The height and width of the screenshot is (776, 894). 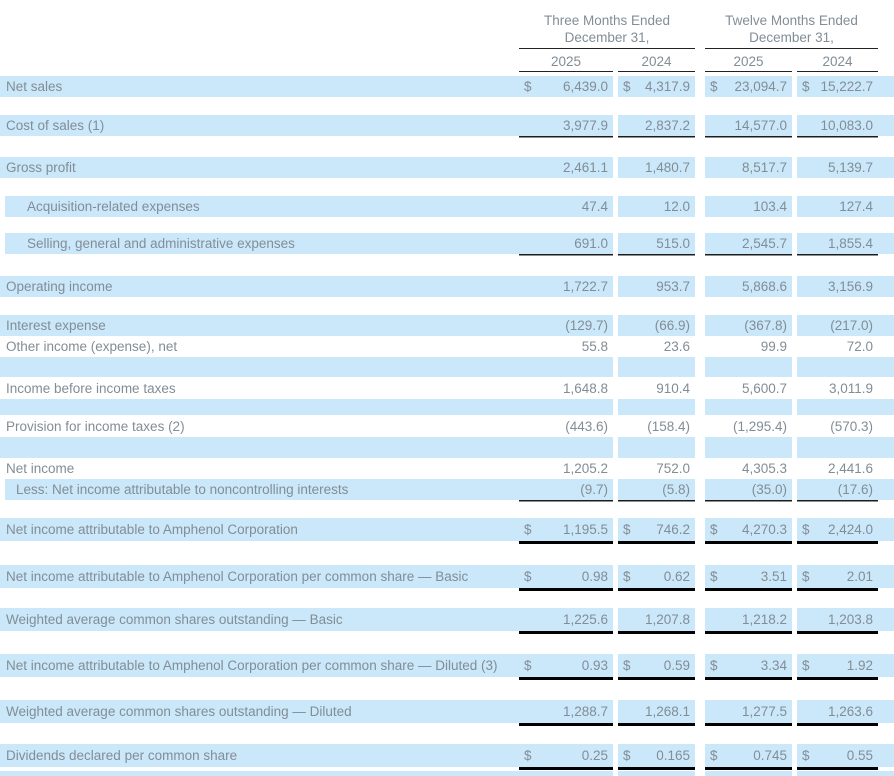 I want to click on cell-value: 910.4, so click(x=673, y=388).